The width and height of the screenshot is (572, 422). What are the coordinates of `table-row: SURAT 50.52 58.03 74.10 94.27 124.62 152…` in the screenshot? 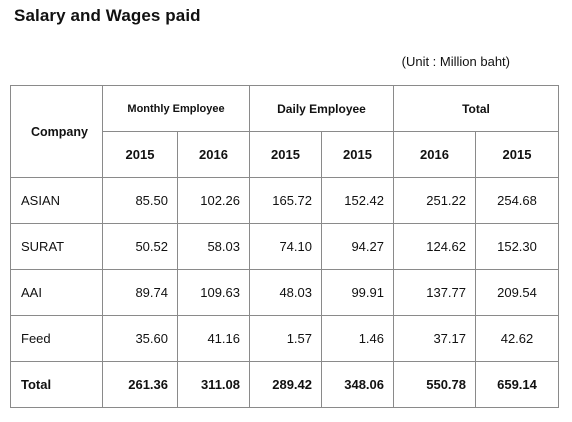 It's located at (284, 246).